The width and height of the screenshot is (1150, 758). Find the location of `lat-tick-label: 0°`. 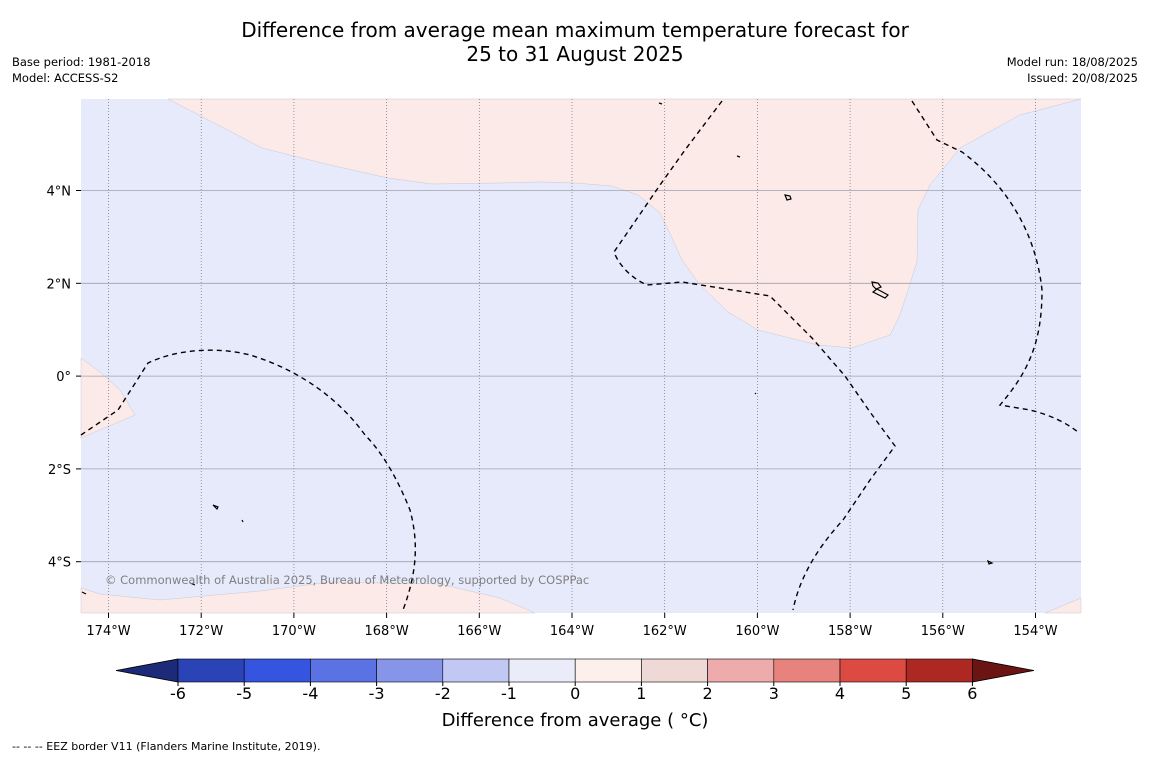

lat-tick-label: 0° is located at coordinates (63, 377).